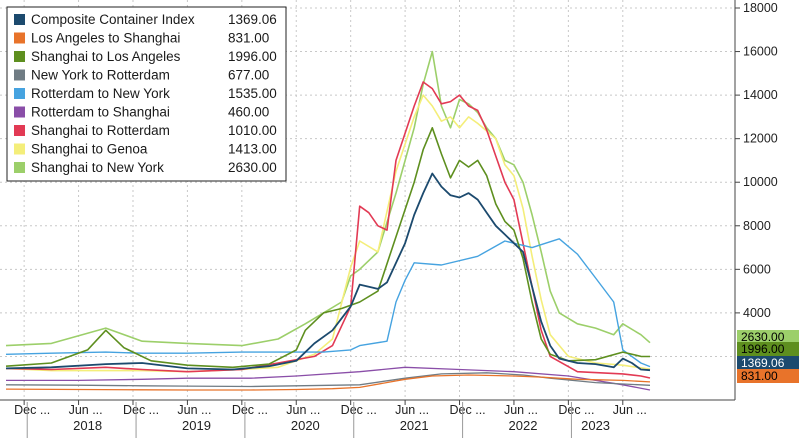 This screenshot has height=438, width=800. Describe the element at coordinates (595, 425) in the screenshot. I see `x-year-label: 2023` at that location.